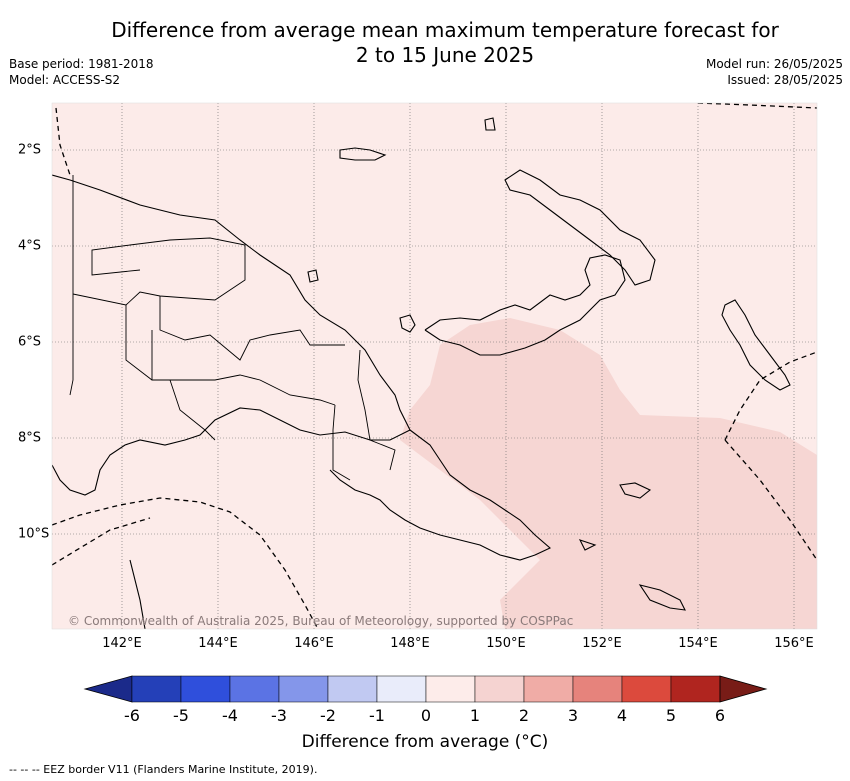 The width and height of the screenshot is (850, 781). I want to click on colorbar, so click(425, 689).